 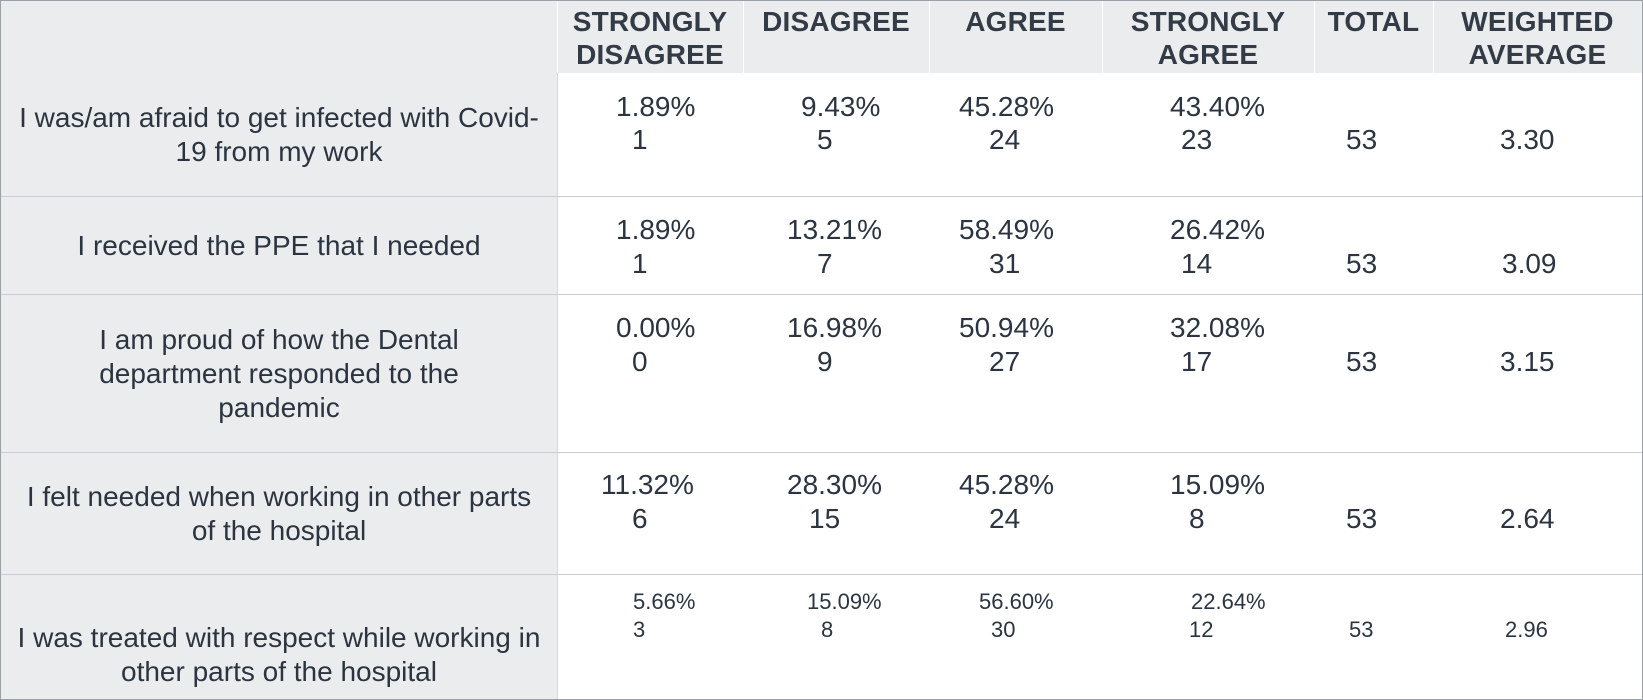 What do you see at coordinates (1217, 229) in the screenshot?
I see `strongly-agree-percent: 26.42%` at bounding box center [1217, 229].